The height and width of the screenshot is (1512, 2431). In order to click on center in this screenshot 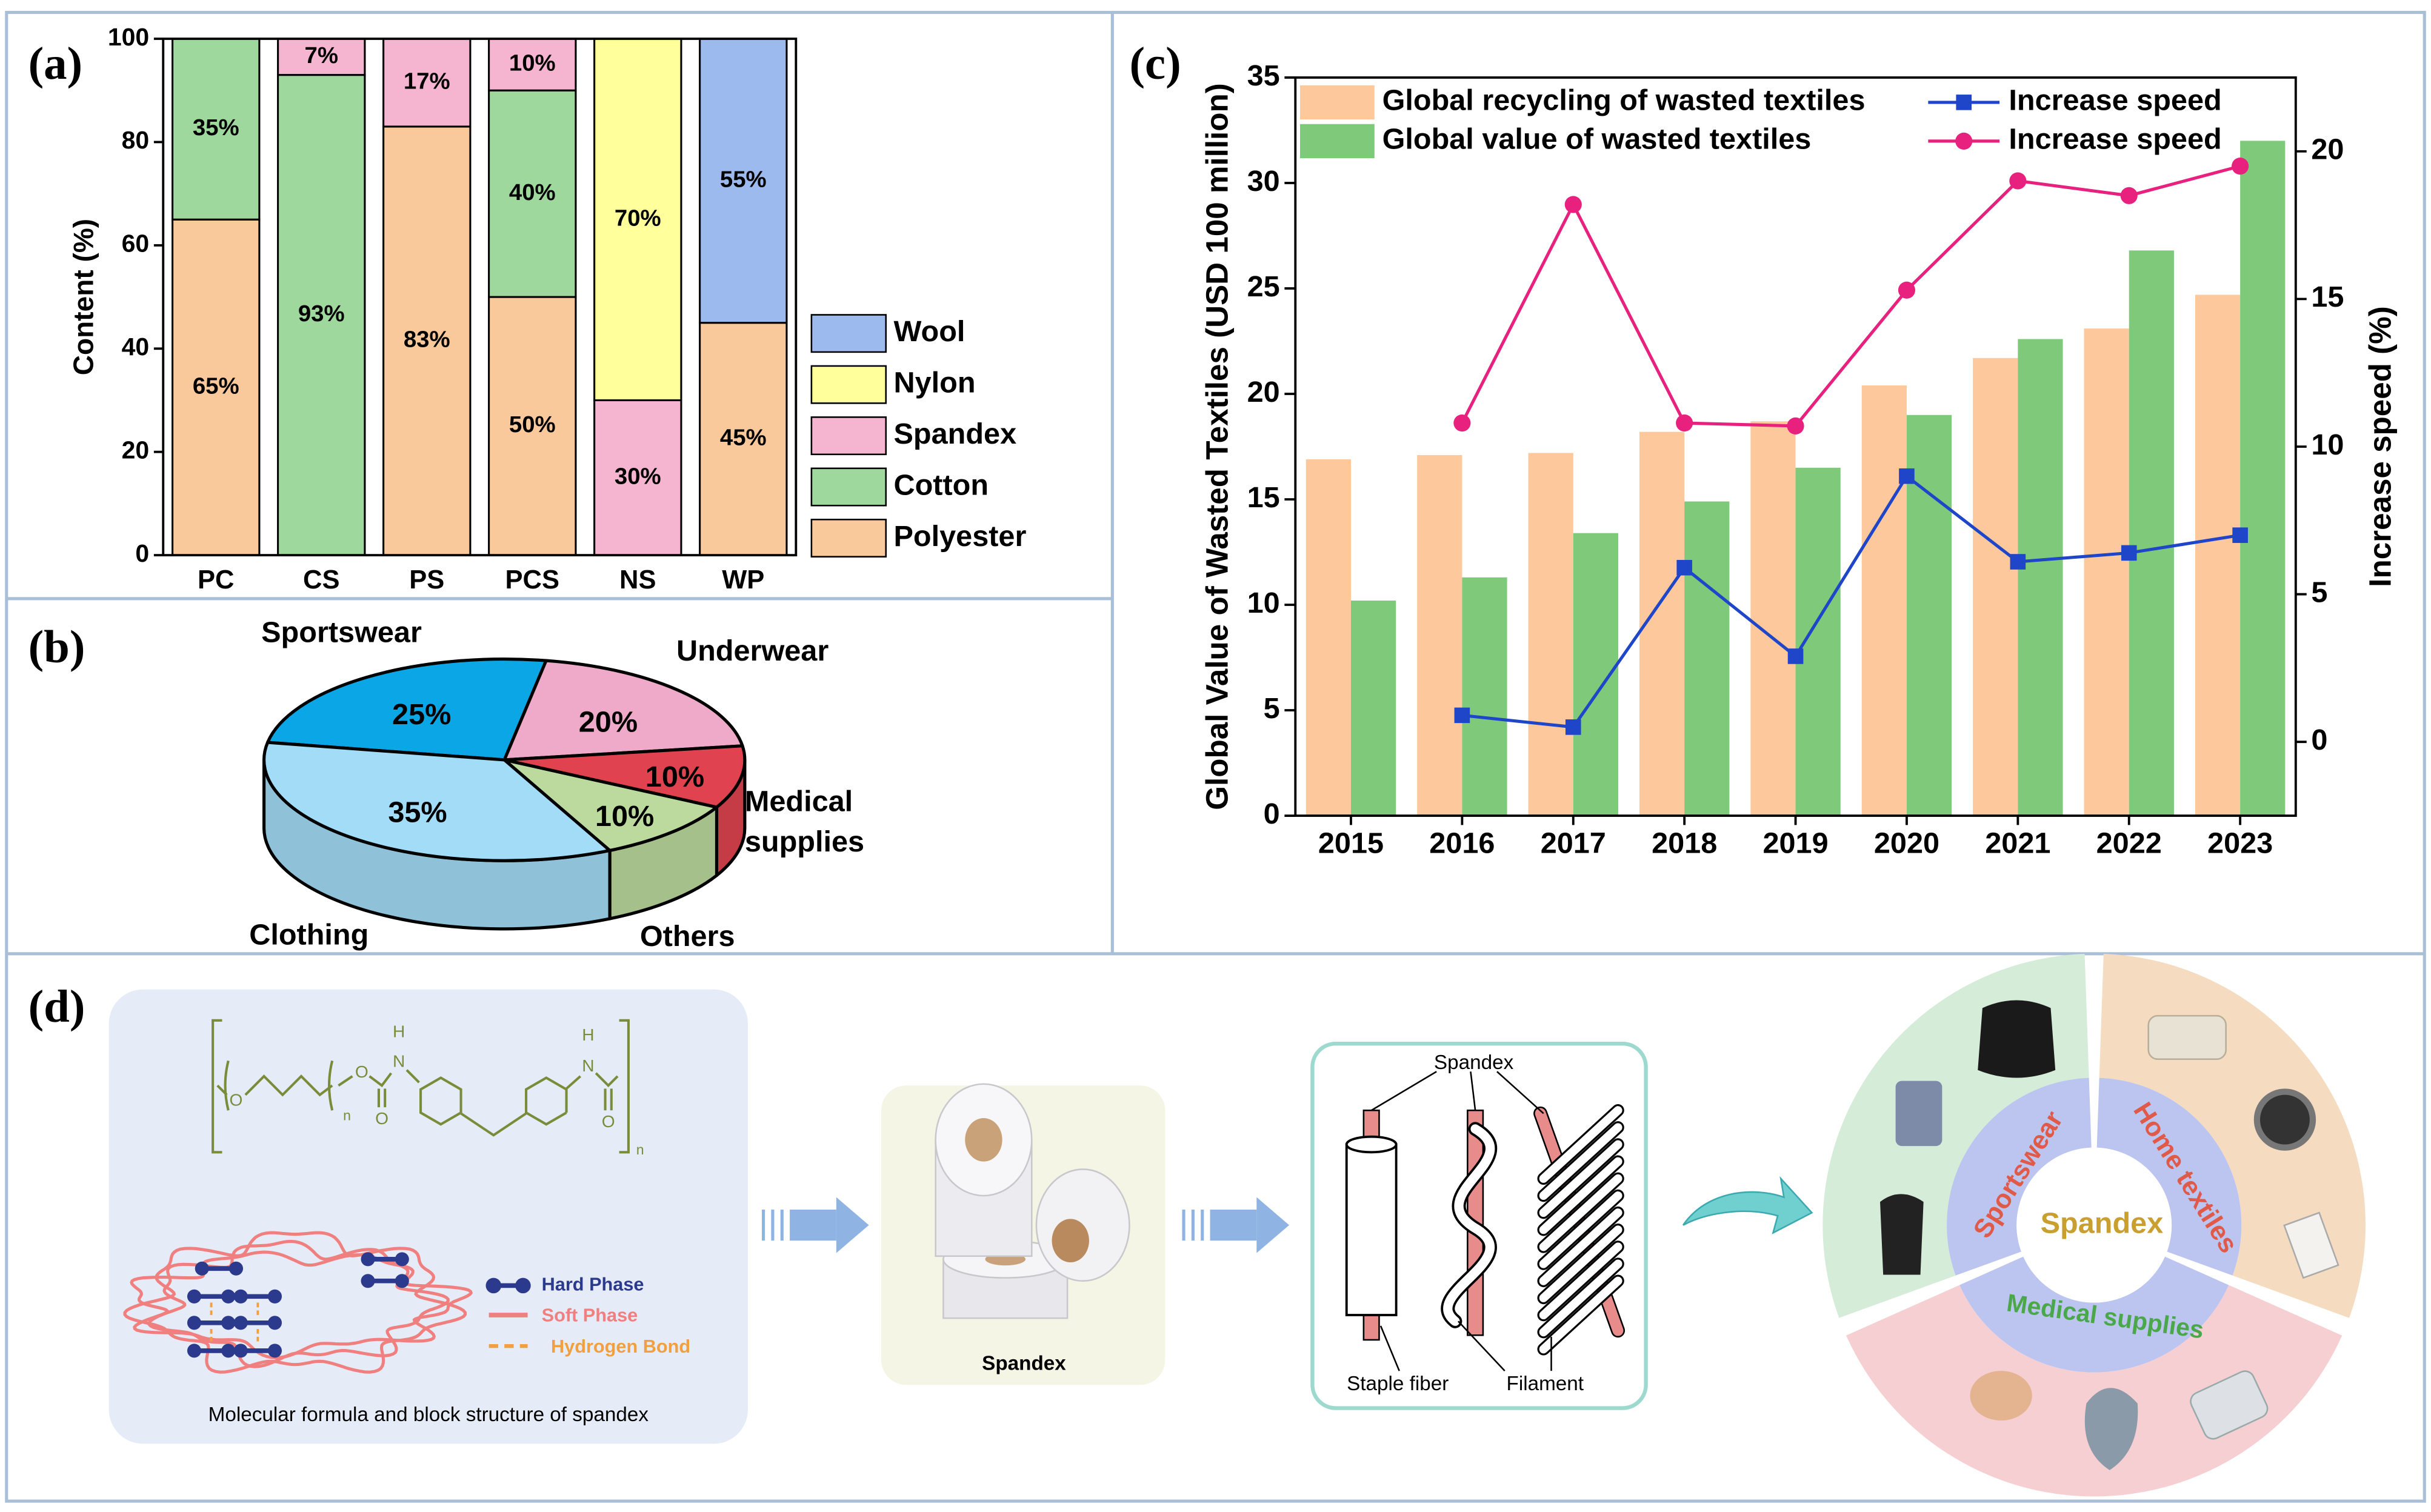, I will do `click(2094, 1225)`.